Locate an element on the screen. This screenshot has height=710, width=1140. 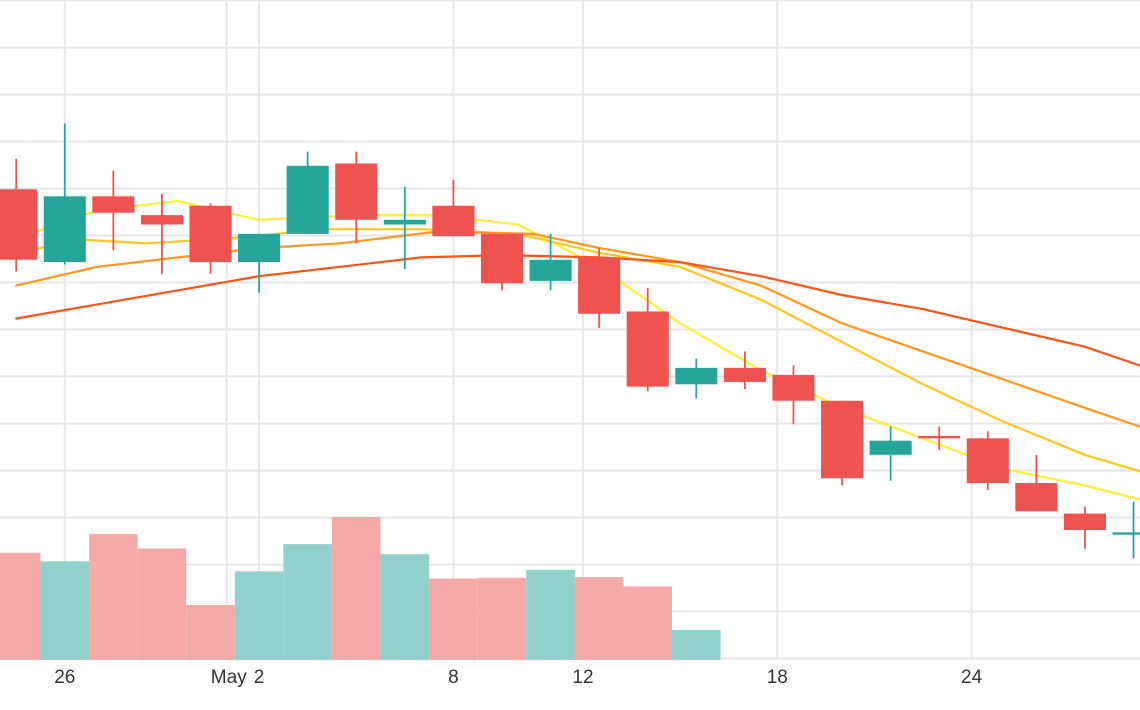
x-tick-label: 26 is located at coordinates (64, 677).